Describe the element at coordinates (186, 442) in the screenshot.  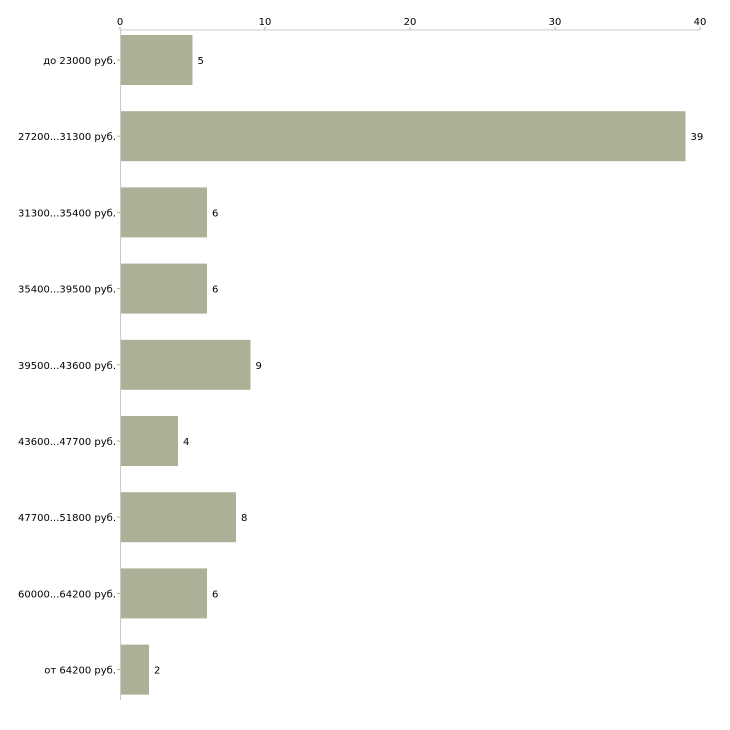
I see `data-label: 4` at that location.